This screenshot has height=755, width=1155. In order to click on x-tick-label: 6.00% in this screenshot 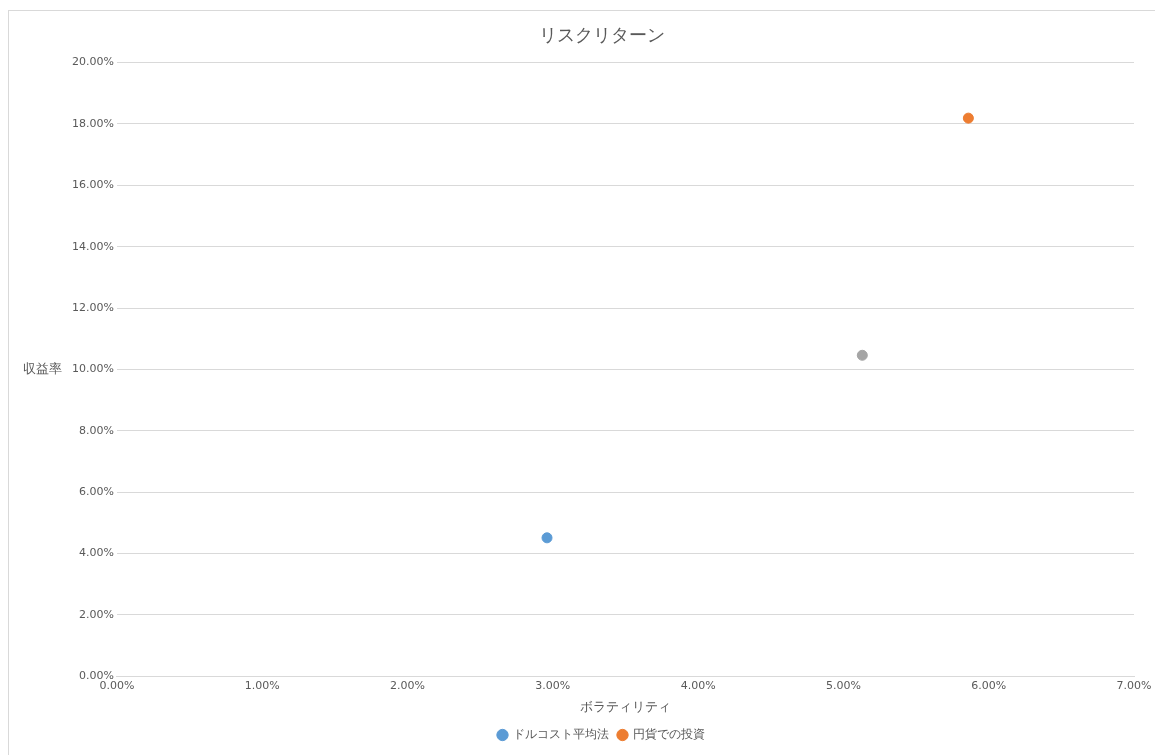, I will do `click(989, 685)`.